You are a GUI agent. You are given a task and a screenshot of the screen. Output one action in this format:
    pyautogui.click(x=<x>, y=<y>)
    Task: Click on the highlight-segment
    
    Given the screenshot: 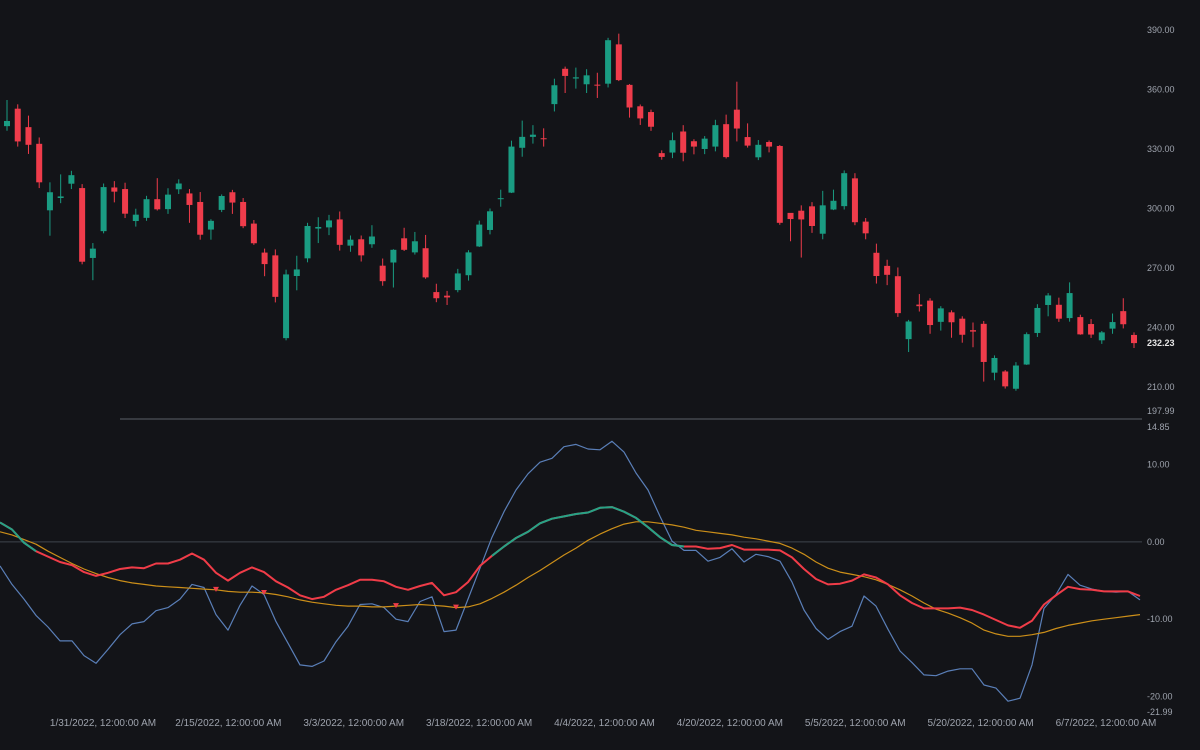 What is the action you would take?
    pyautogui.click(x=18, y=537)
    